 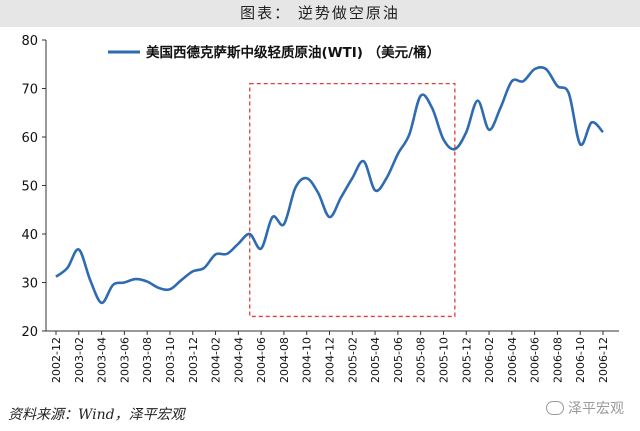 What do you see at coordinates (29, 187) in the screenshot?
I see `y-tick-label: 50` at bounding box center [29, 187].